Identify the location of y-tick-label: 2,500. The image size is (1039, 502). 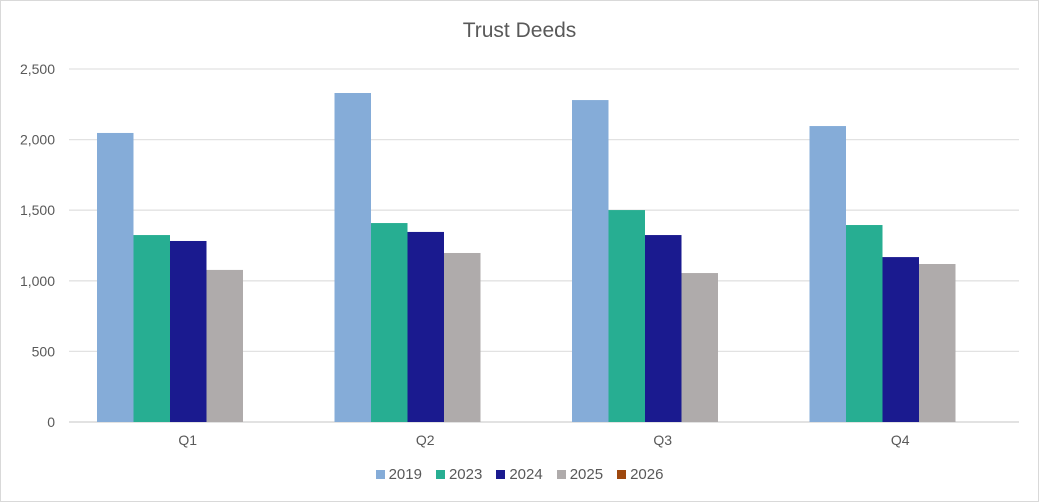
(37, 69).